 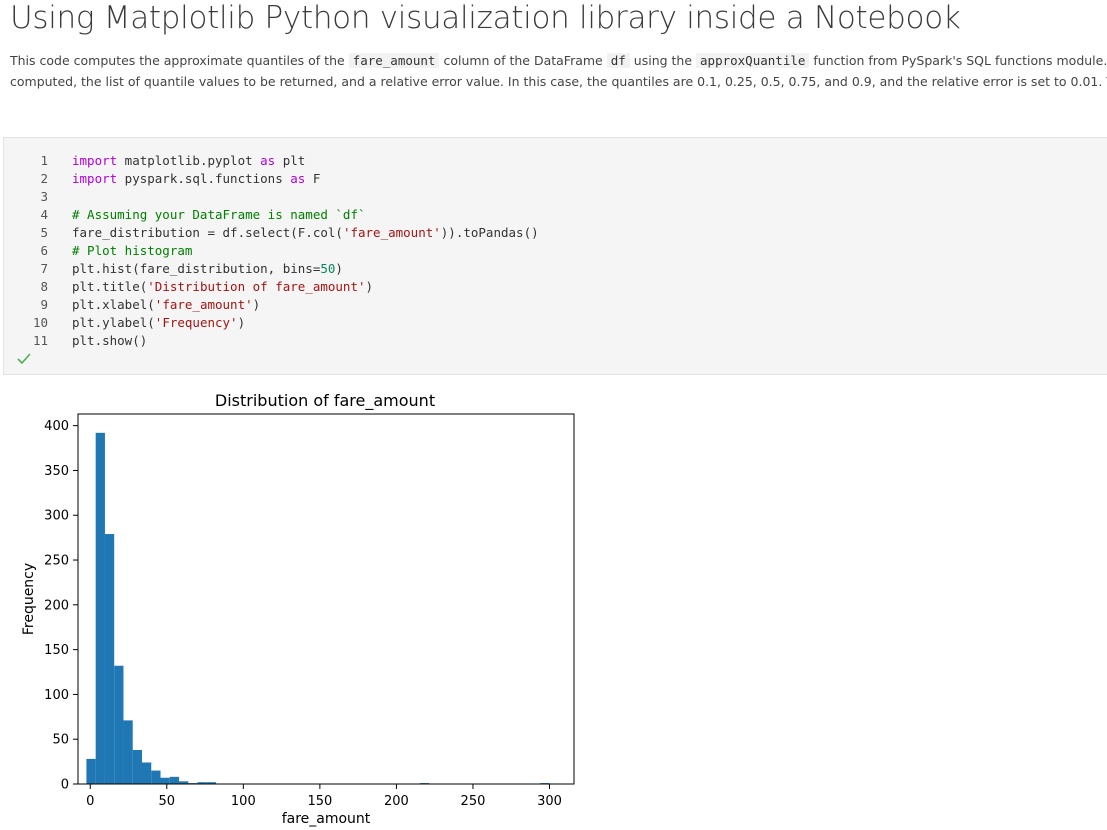 What do you see at coordinates (56, 695) in the screenshot?
I see `y-tick-label: 100` at bounding box center [56, 695].